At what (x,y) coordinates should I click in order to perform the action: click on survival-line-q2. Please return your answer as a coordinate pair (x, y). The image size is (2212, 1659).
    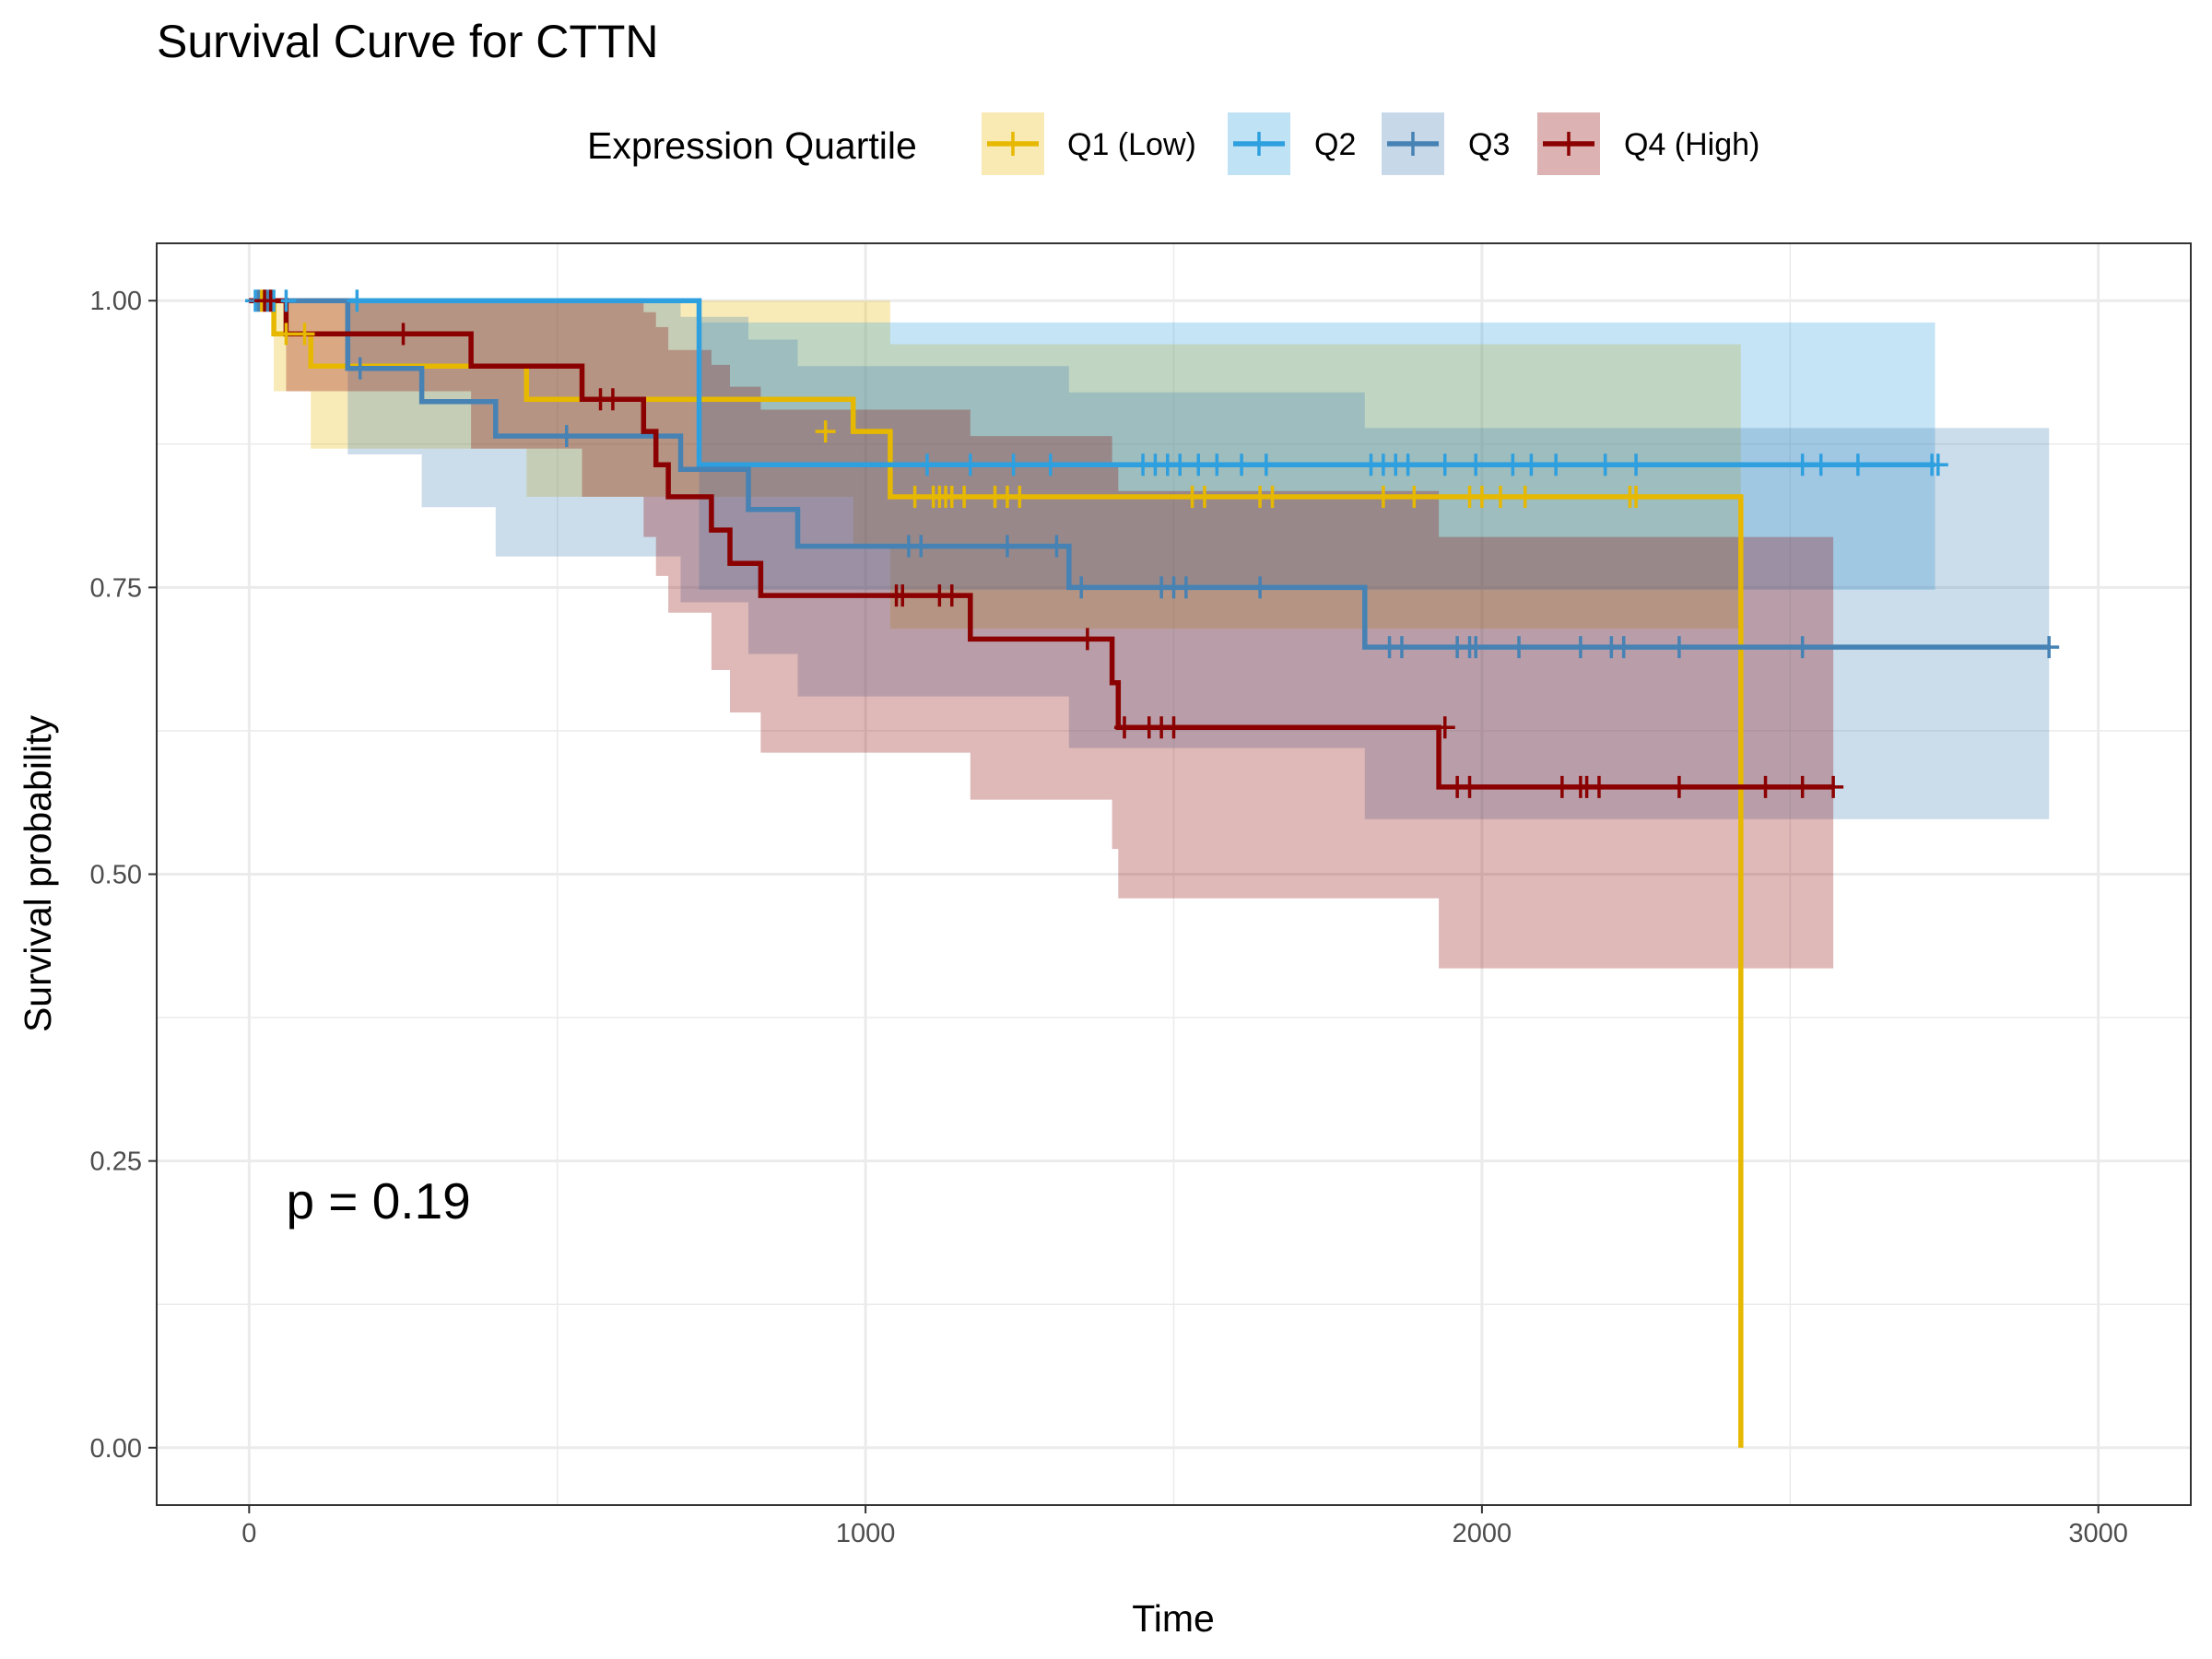
    Looking at the image, I should click on (1092, 382).